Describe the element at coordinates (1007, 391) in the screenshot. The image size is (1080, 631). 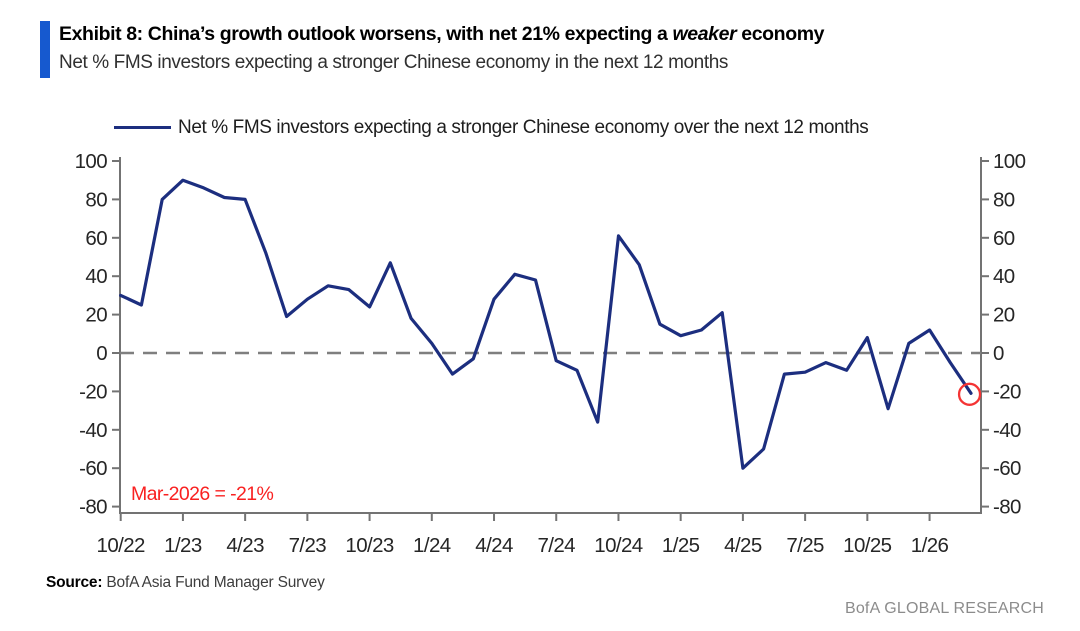
I see `y-axis-label-right: -20` at that location.